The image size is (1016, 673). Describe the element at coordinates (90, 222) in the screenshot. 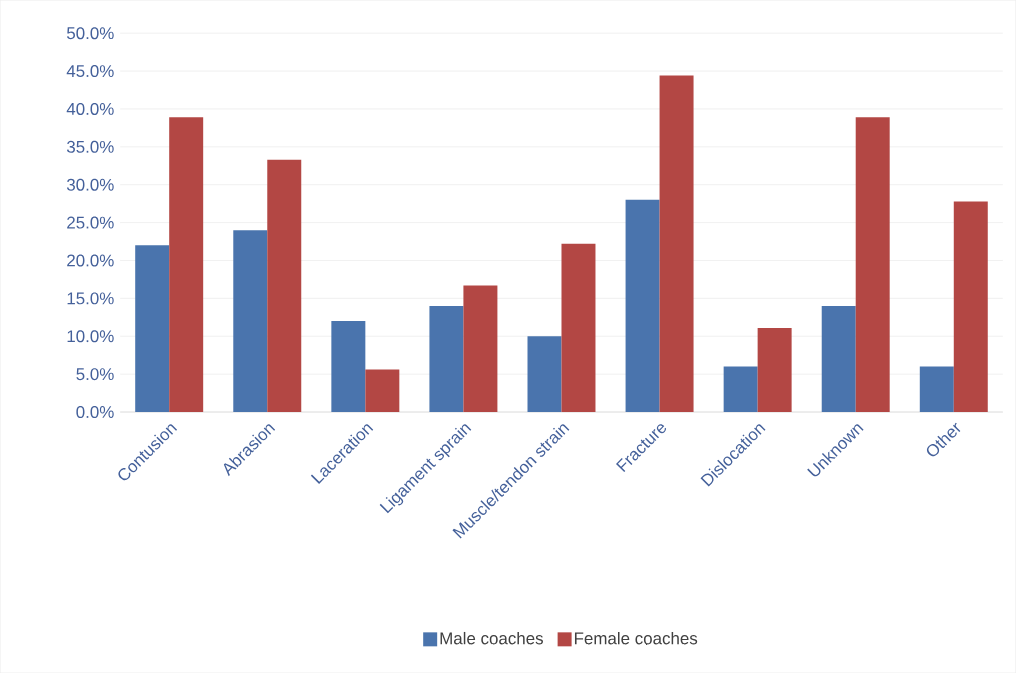

I see `y-tick-label: 25.0%` at that location.